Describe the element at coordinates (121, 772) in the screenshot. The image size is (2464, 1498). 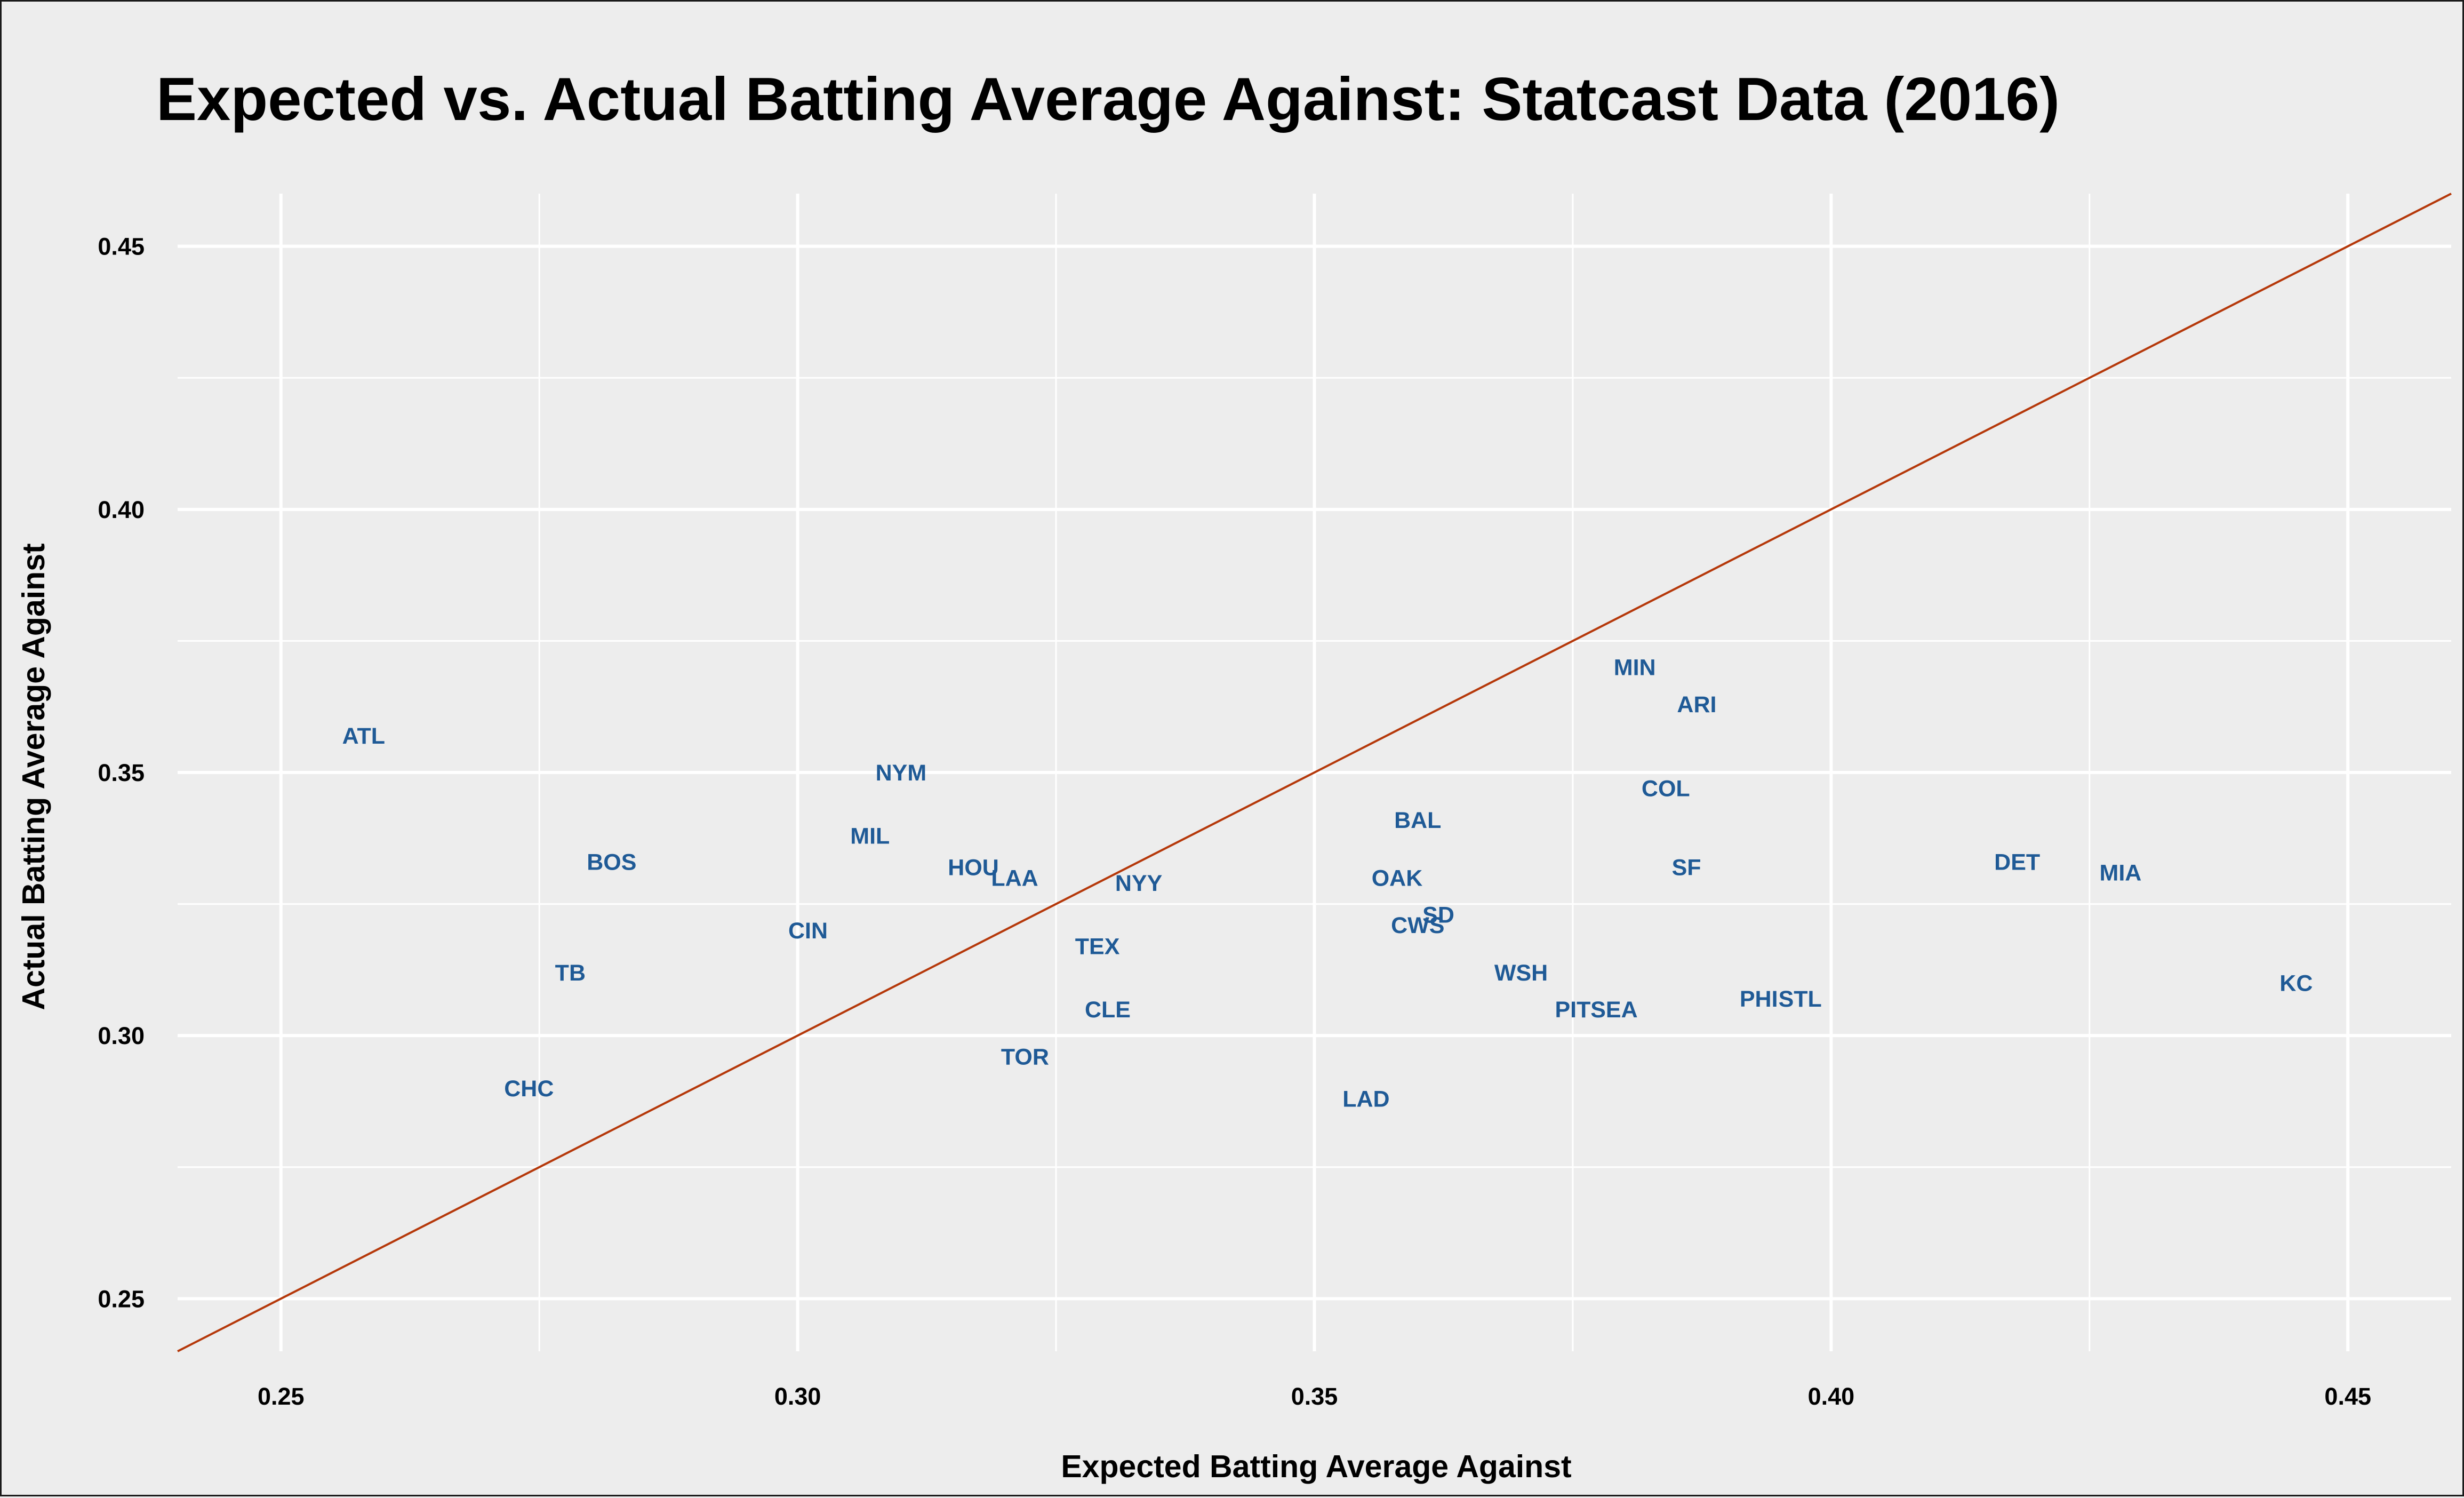
I see `y-tick-label: 0.35` at that location.